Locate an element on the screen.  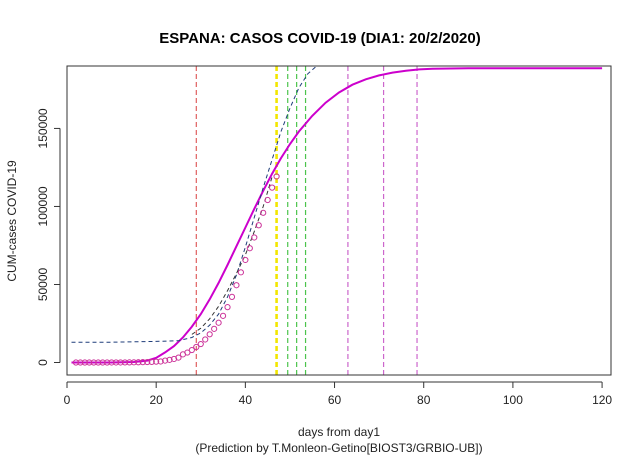
y-tick-label: 50000 is located at coordinates (43, 284).